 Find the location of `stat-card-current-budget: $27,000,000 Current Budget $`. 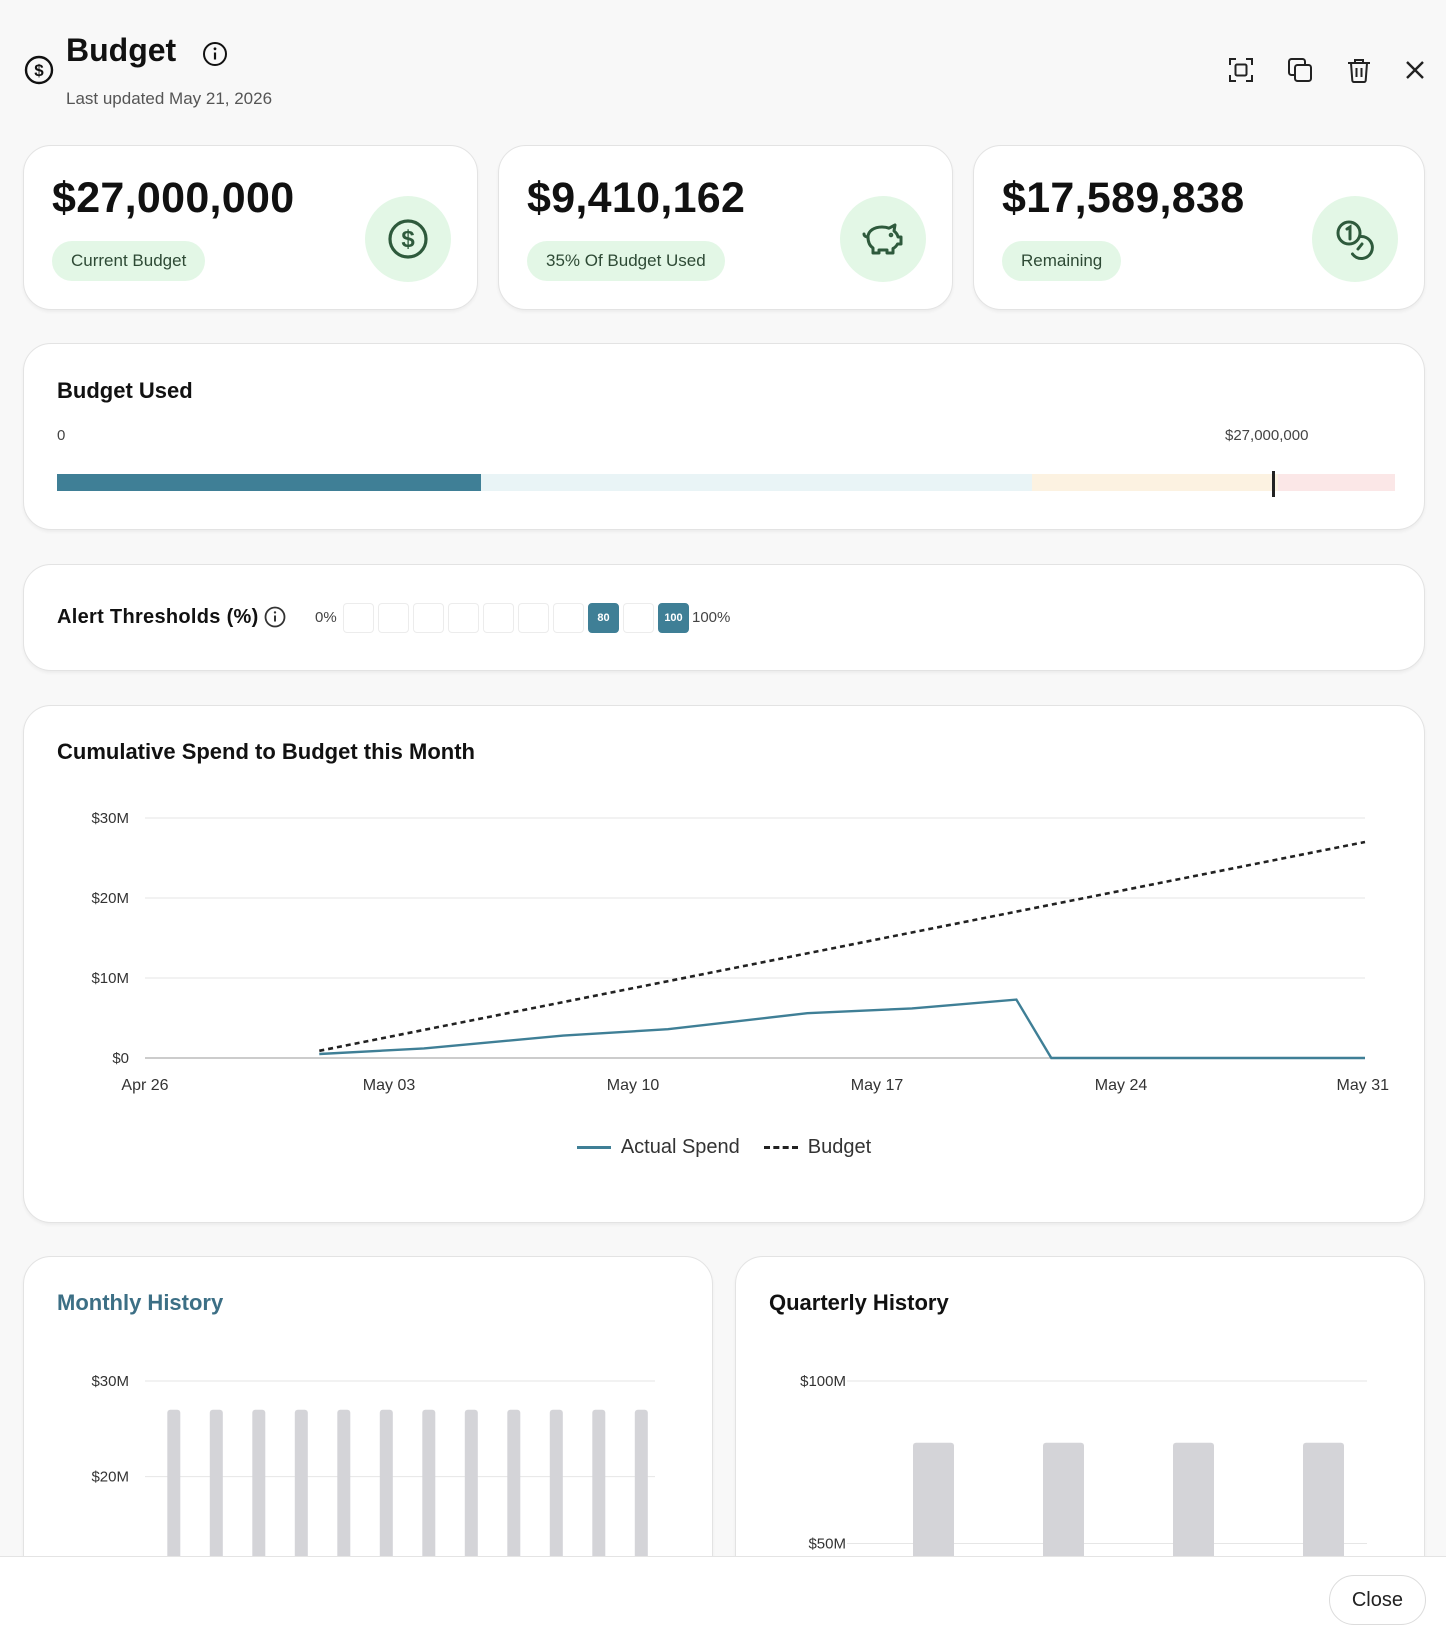

stat-card-current-budget: $27,000,000 Current Budget $ is located at coordinates (250, 227).